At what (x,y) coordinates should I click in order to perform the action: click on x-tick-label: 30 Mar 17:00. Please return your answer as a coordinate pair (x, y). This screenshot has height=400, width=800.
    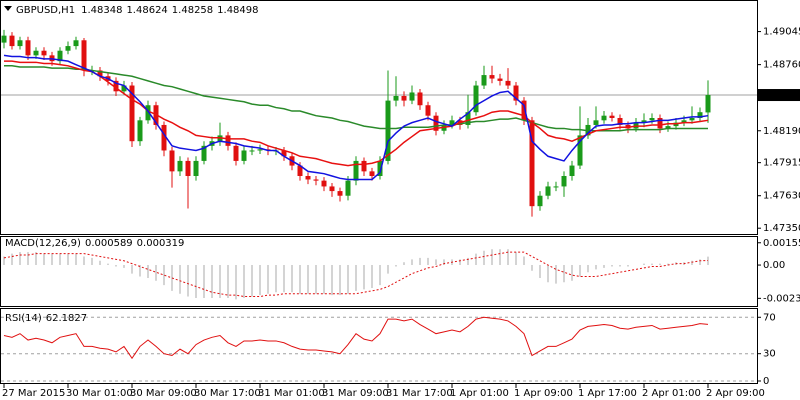
    Looking at the image, I should click on (227, 393).